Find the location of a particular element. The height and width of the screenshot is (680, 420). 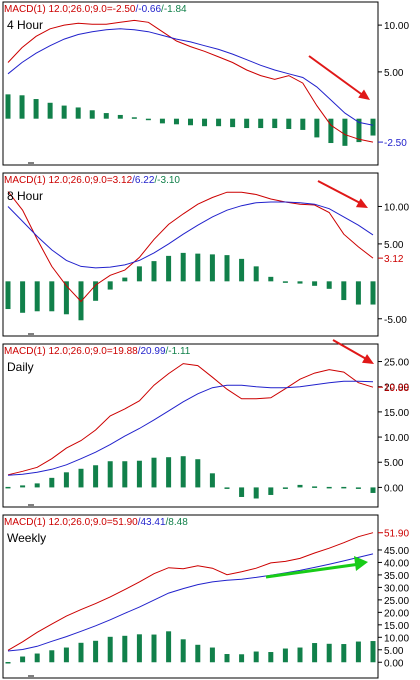

header-signal-value: 43.41 is located at coordinates (152, 522).